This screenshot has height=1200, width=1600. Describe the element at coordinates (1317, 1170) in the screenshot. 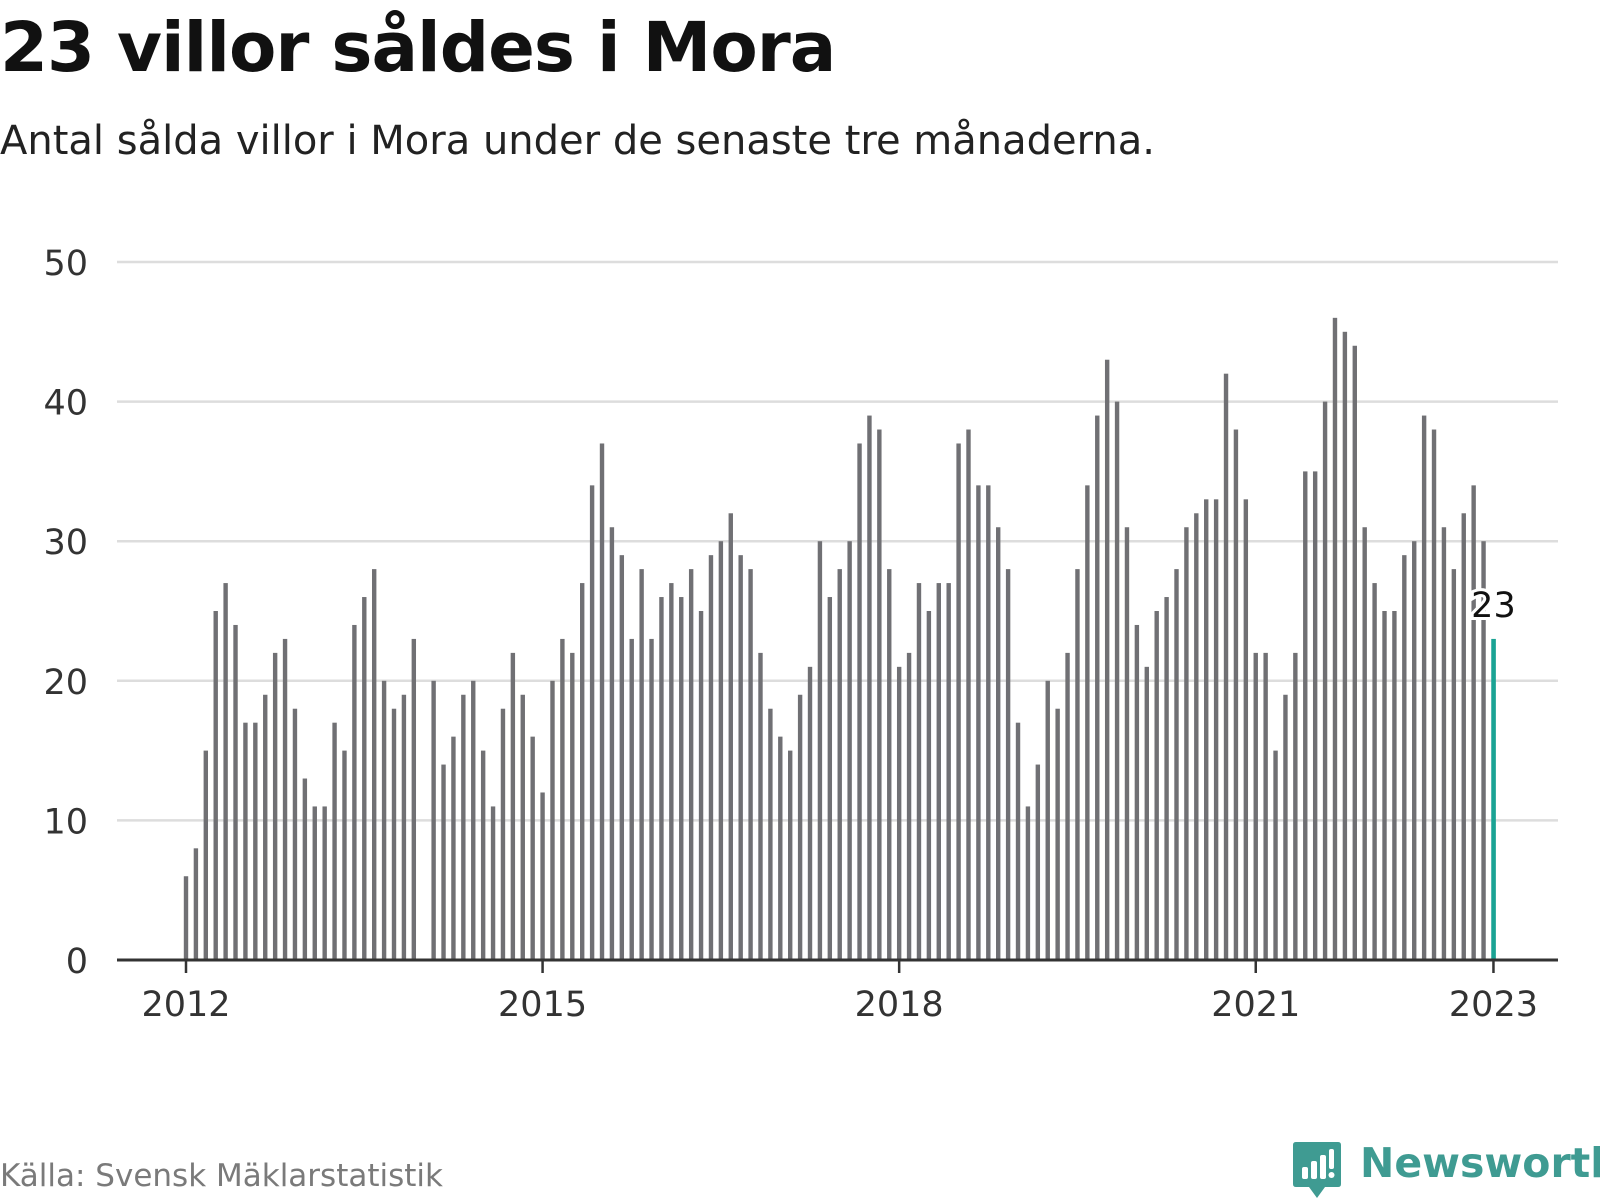

I see `bar-chart-speech-bubble-icon` at that location.